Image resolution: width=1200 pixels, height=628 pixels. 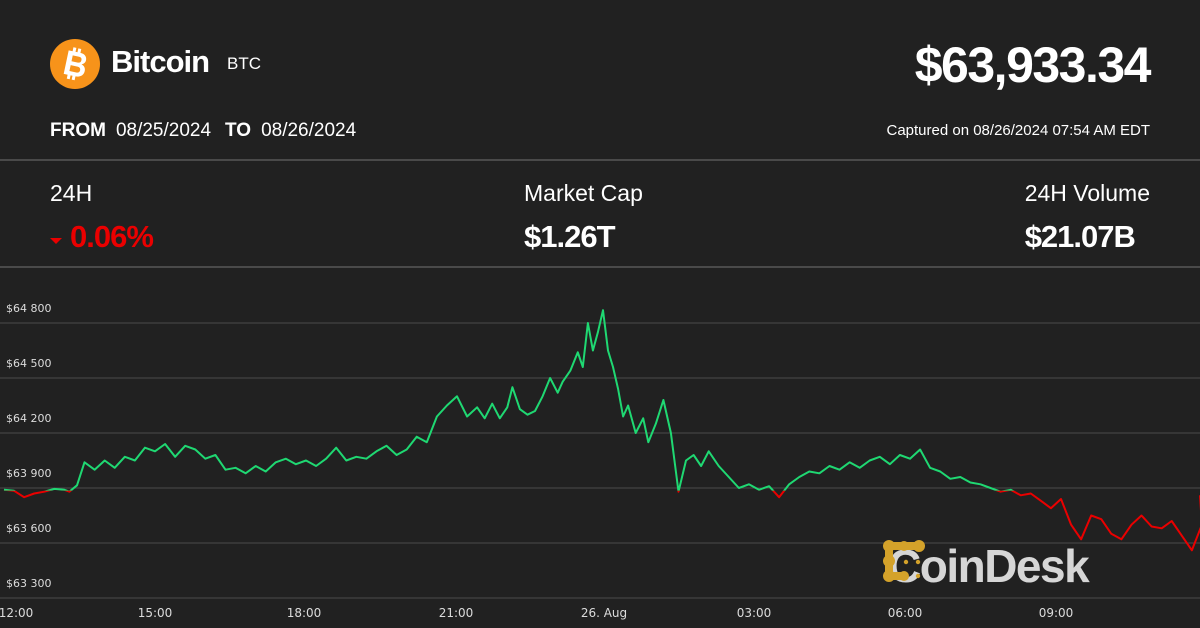 What do you see at coordinates (56, 241) in the screenshot?
I see `caret-down-icon` at bounding box center [56, 241].